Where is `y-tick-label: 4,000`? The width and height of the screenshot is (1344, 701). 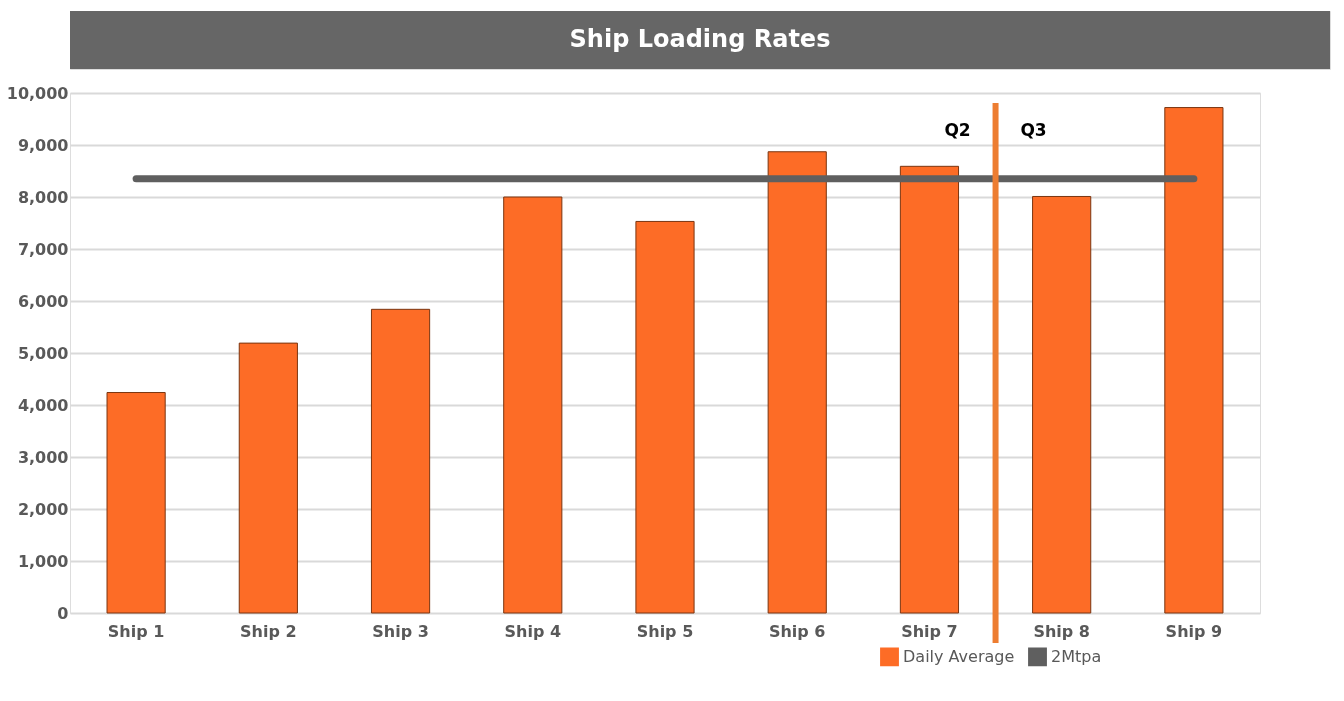 y-tick-label: 4,000 is located at coordinates (43, 405).